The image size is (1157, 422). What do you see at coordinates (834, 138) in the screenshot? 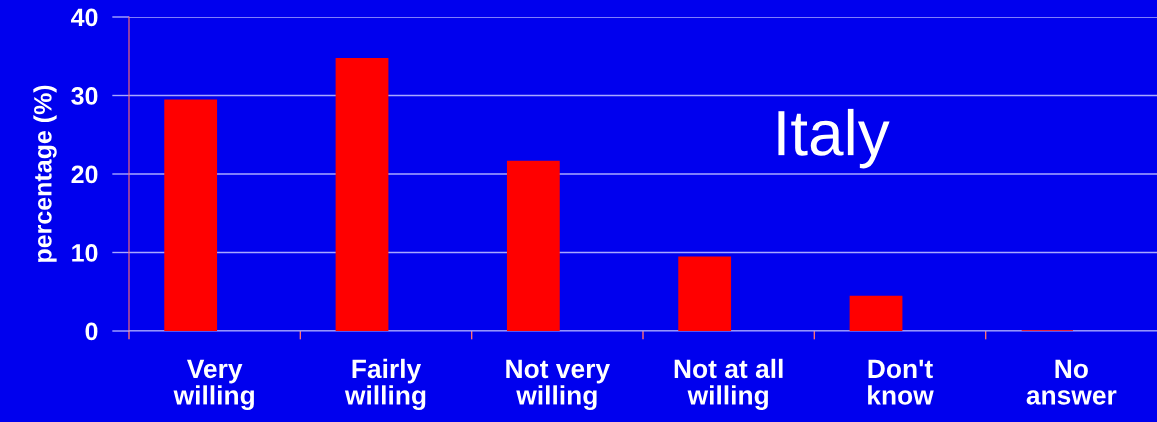
I see `annotation: Italy` at bounding box center [834, 138].